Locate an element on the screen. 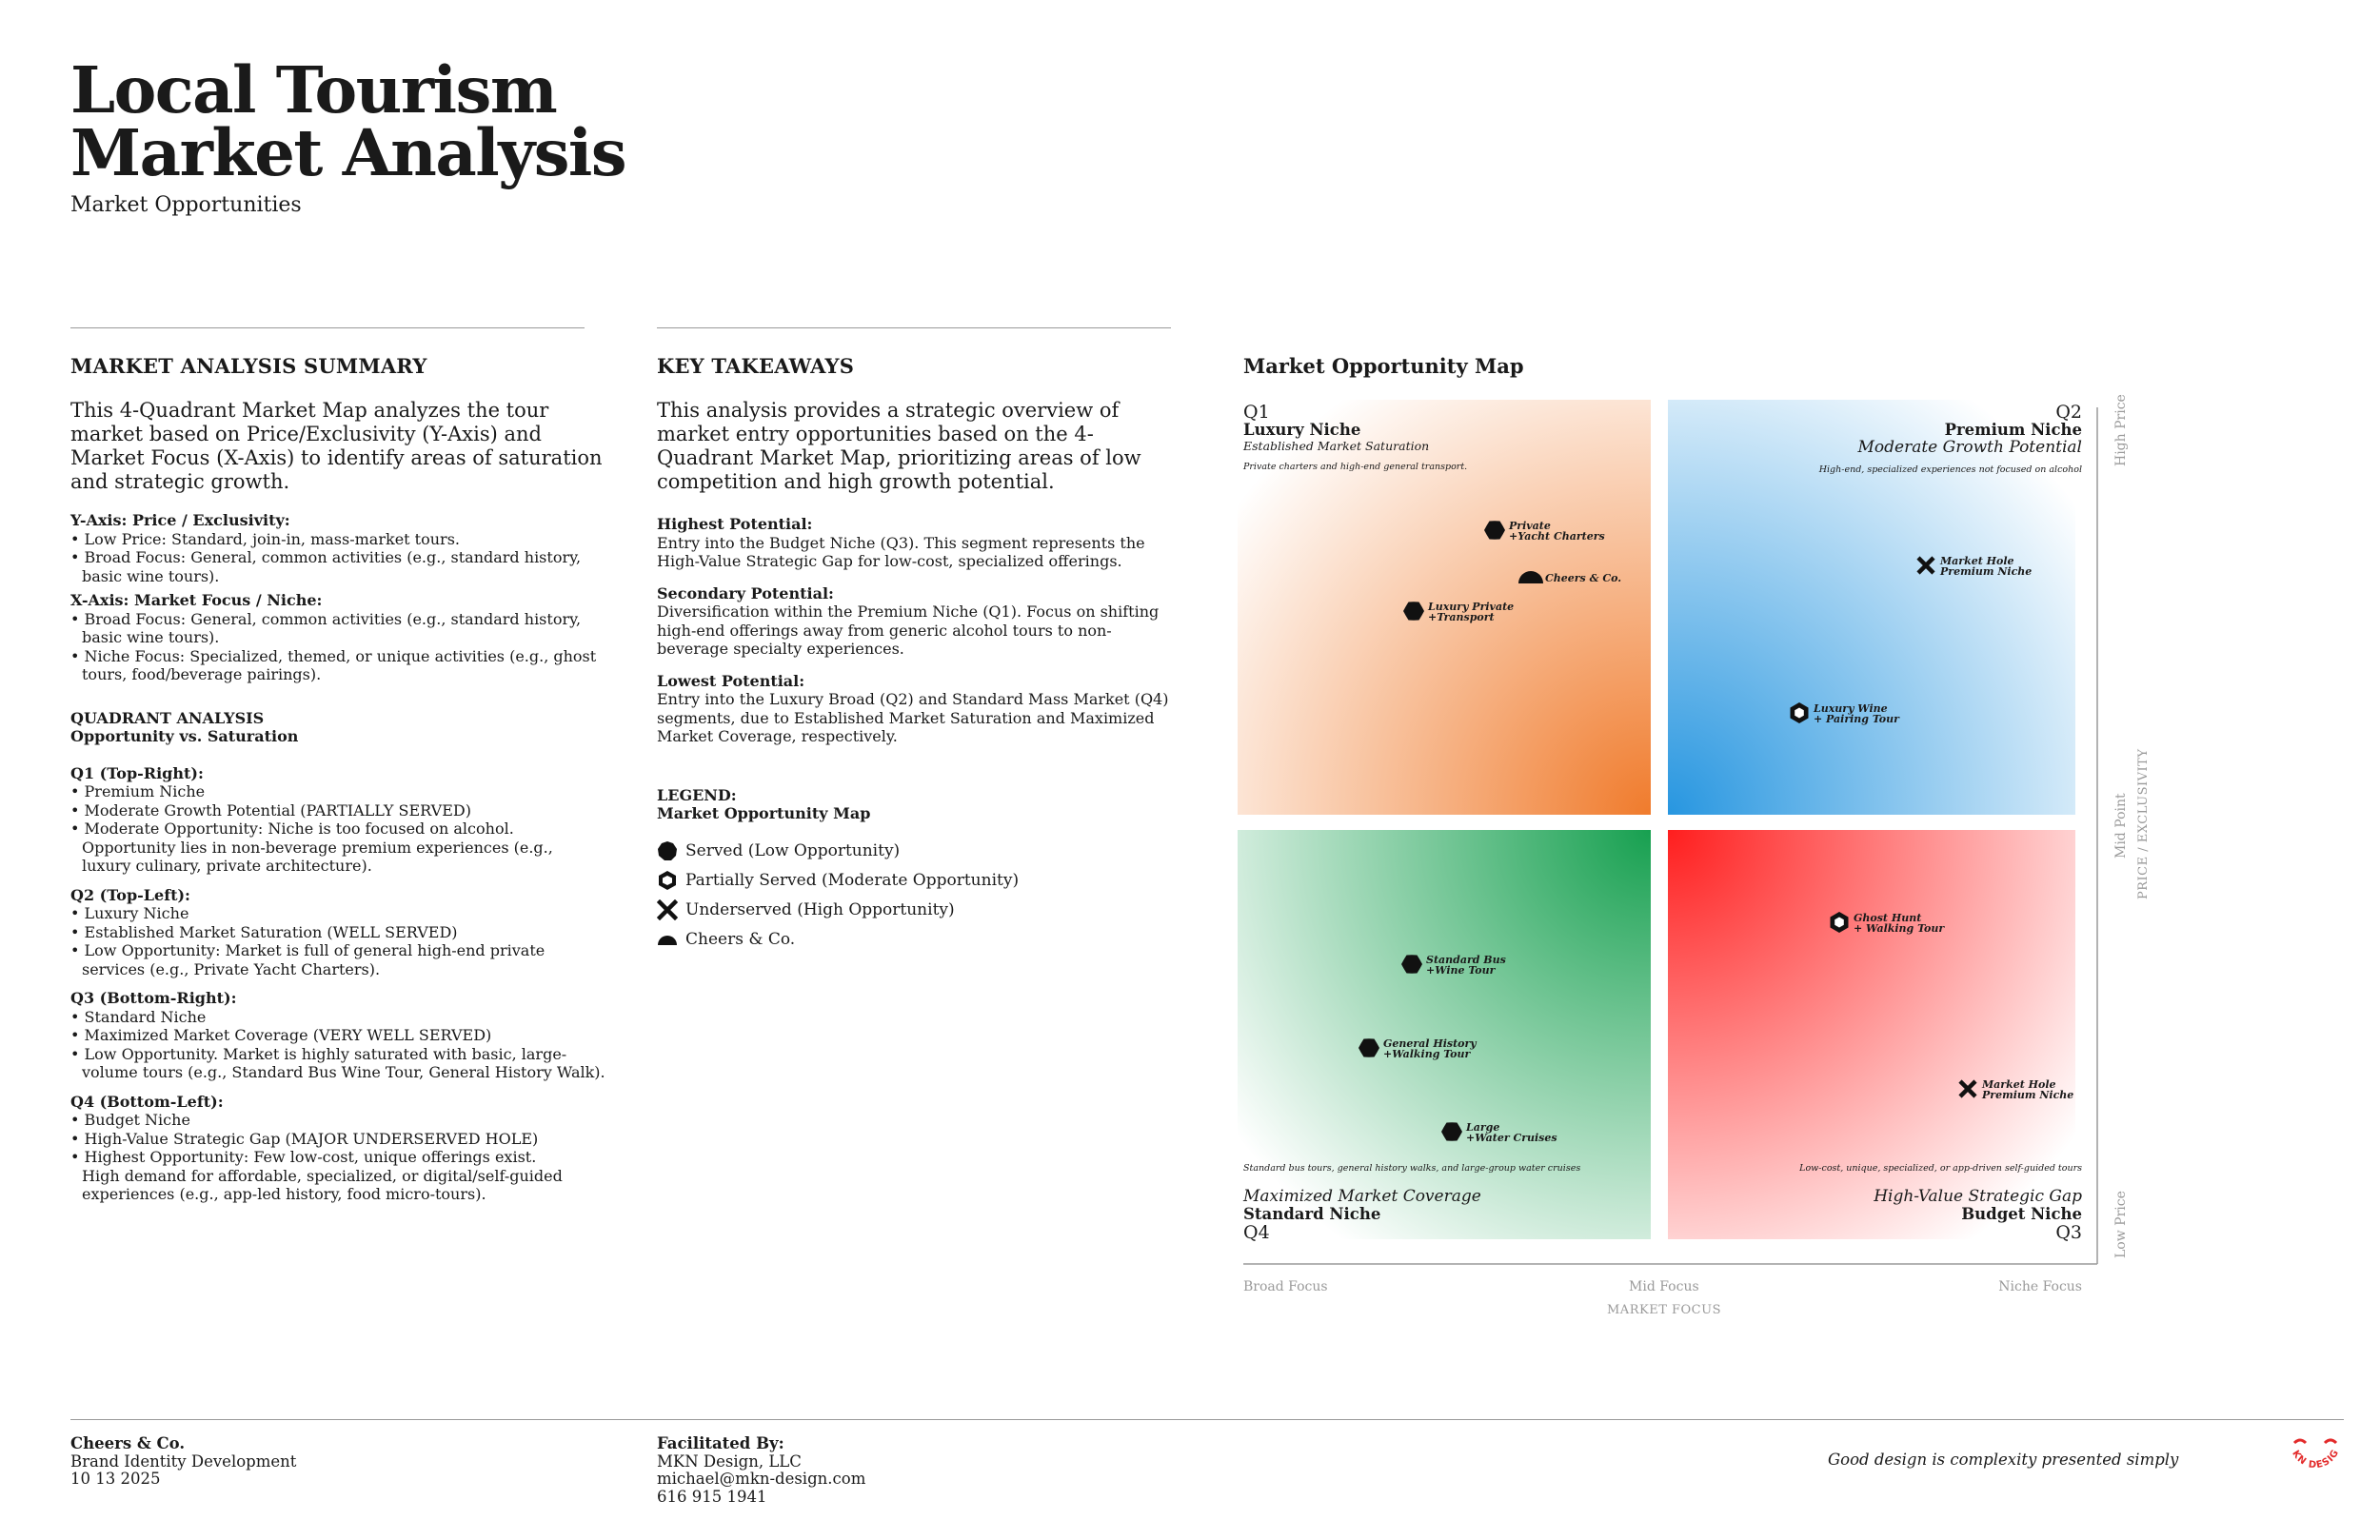  q1-name: Luxury Niche is located at coordinates (1302, 430).